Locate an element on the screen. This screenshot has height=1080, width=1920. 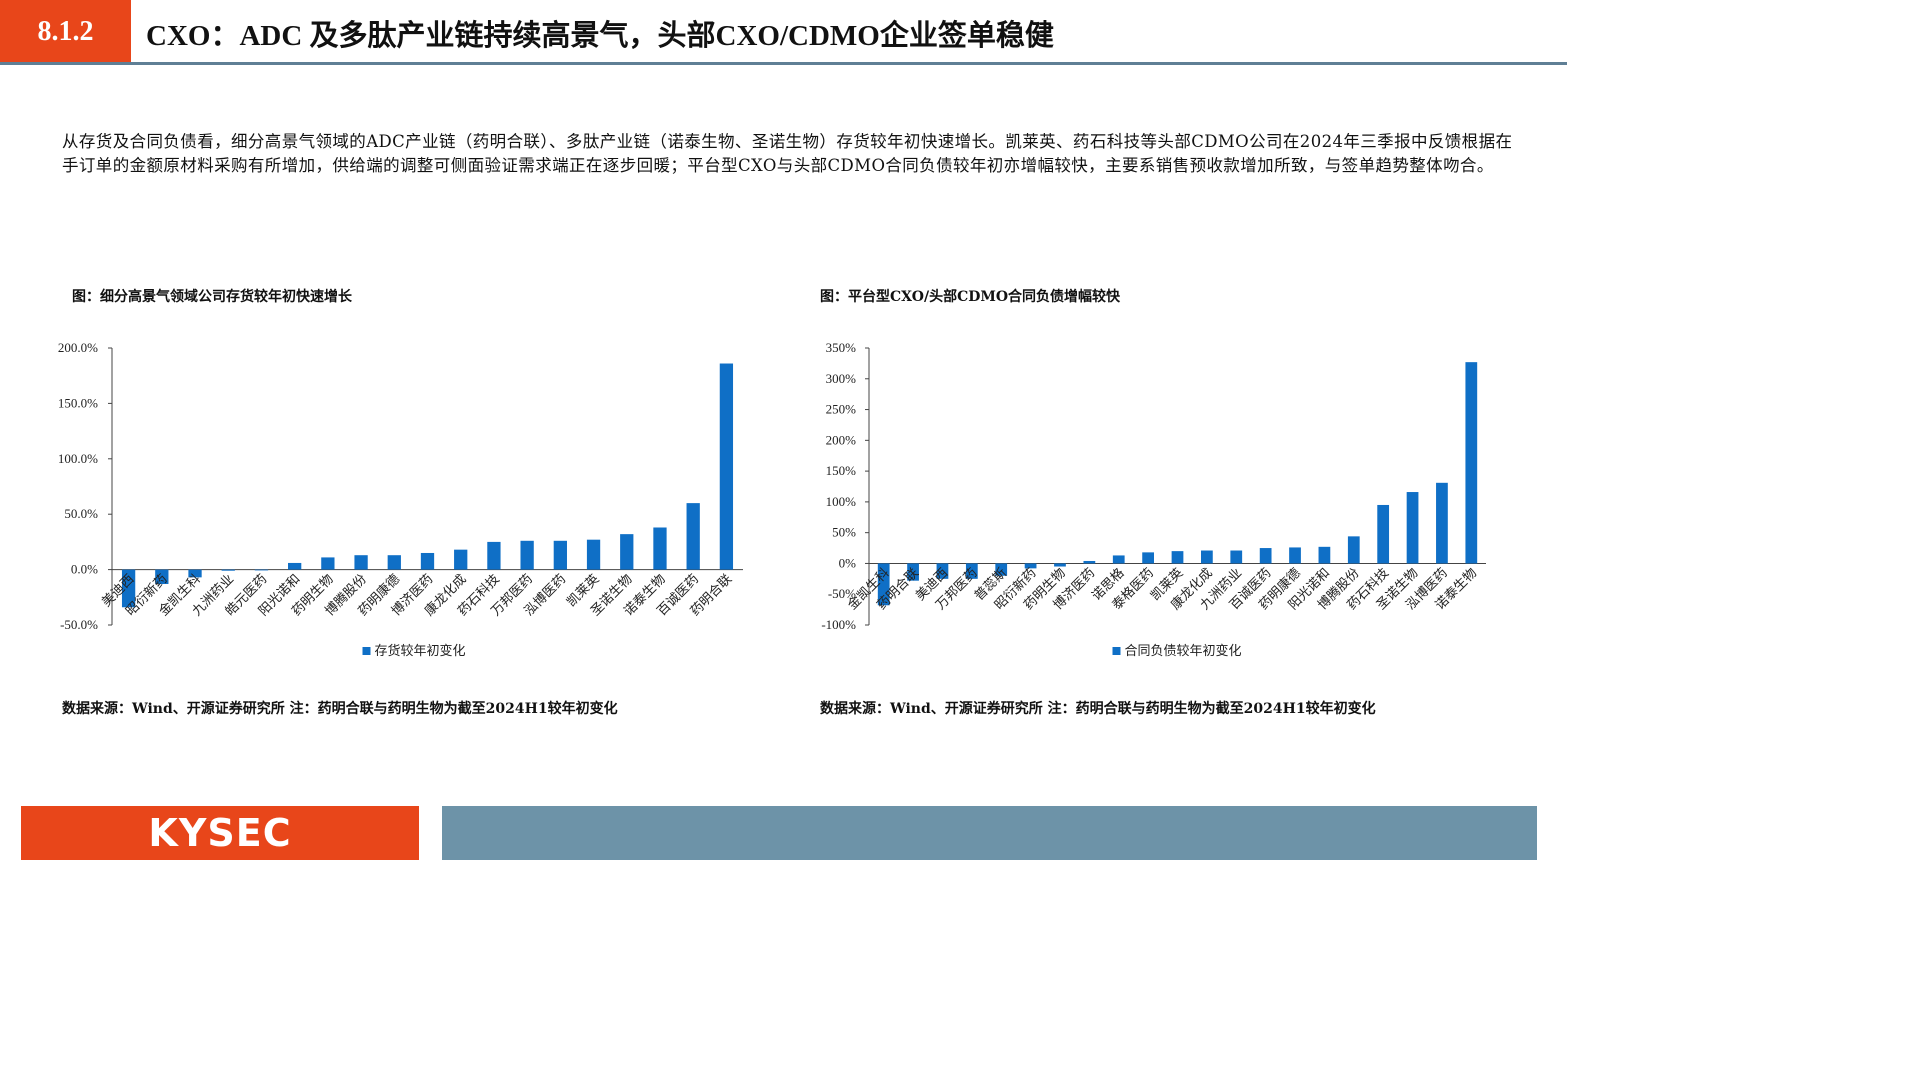
right-figure-caption: 图：平台型CXO/头部CDMO合同负债增幅较快 is located at coordinates (970, 297).